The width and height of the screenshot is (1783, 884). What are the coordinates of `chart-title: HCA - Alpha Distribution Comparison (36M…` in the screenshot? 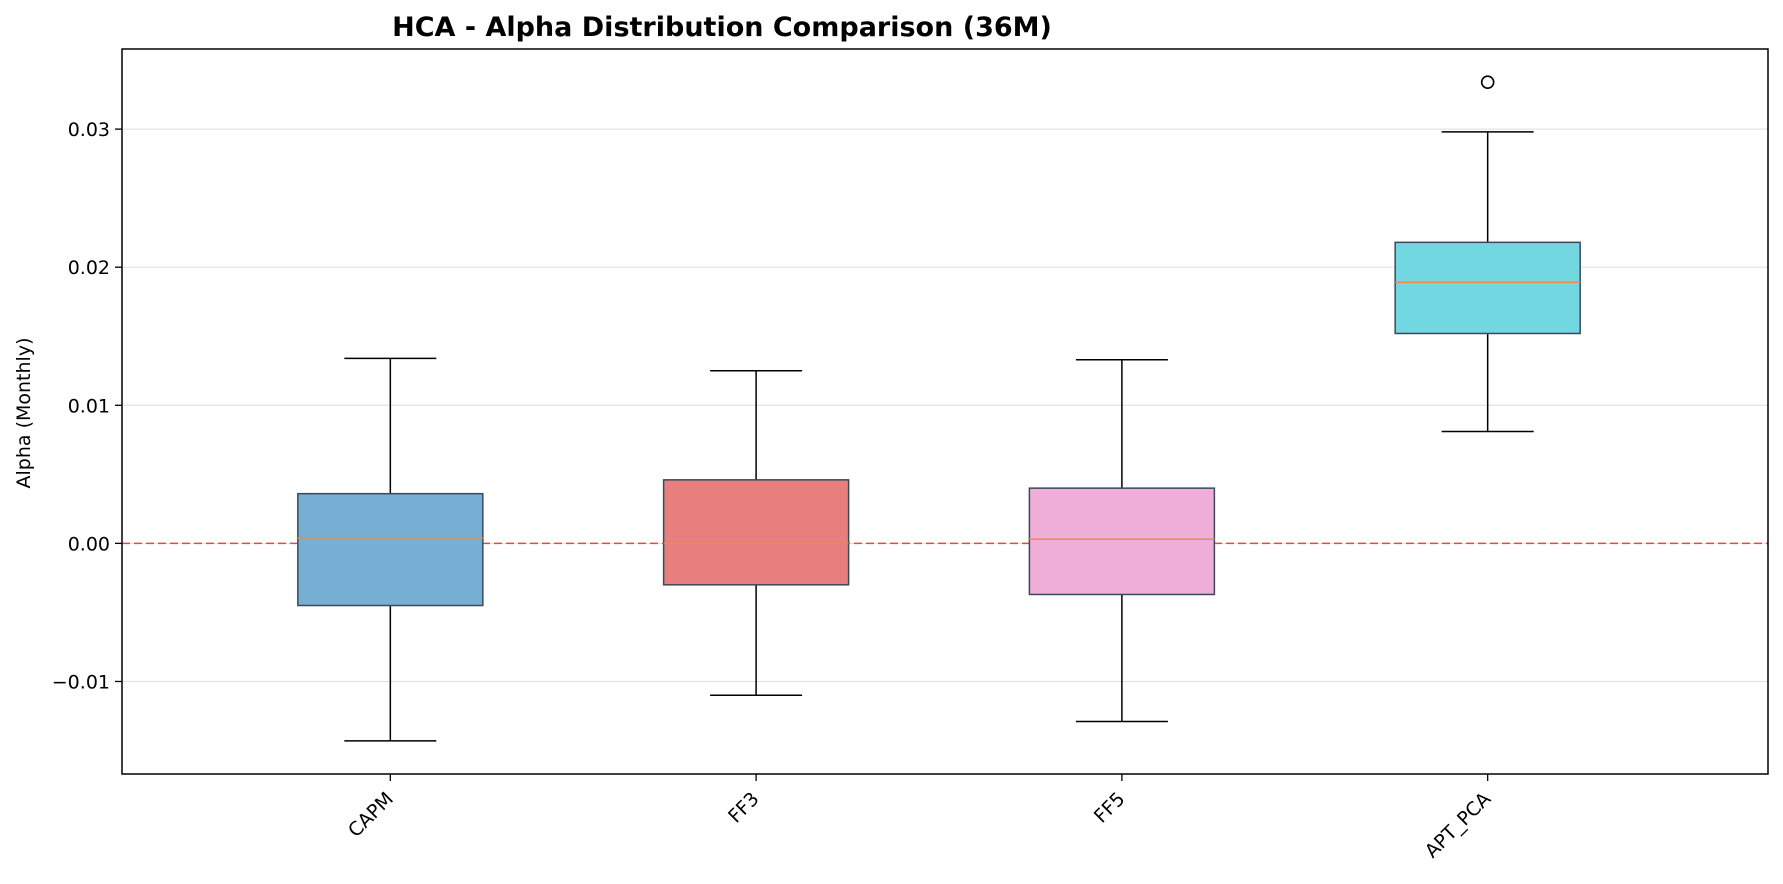 It's located at (722, 27).